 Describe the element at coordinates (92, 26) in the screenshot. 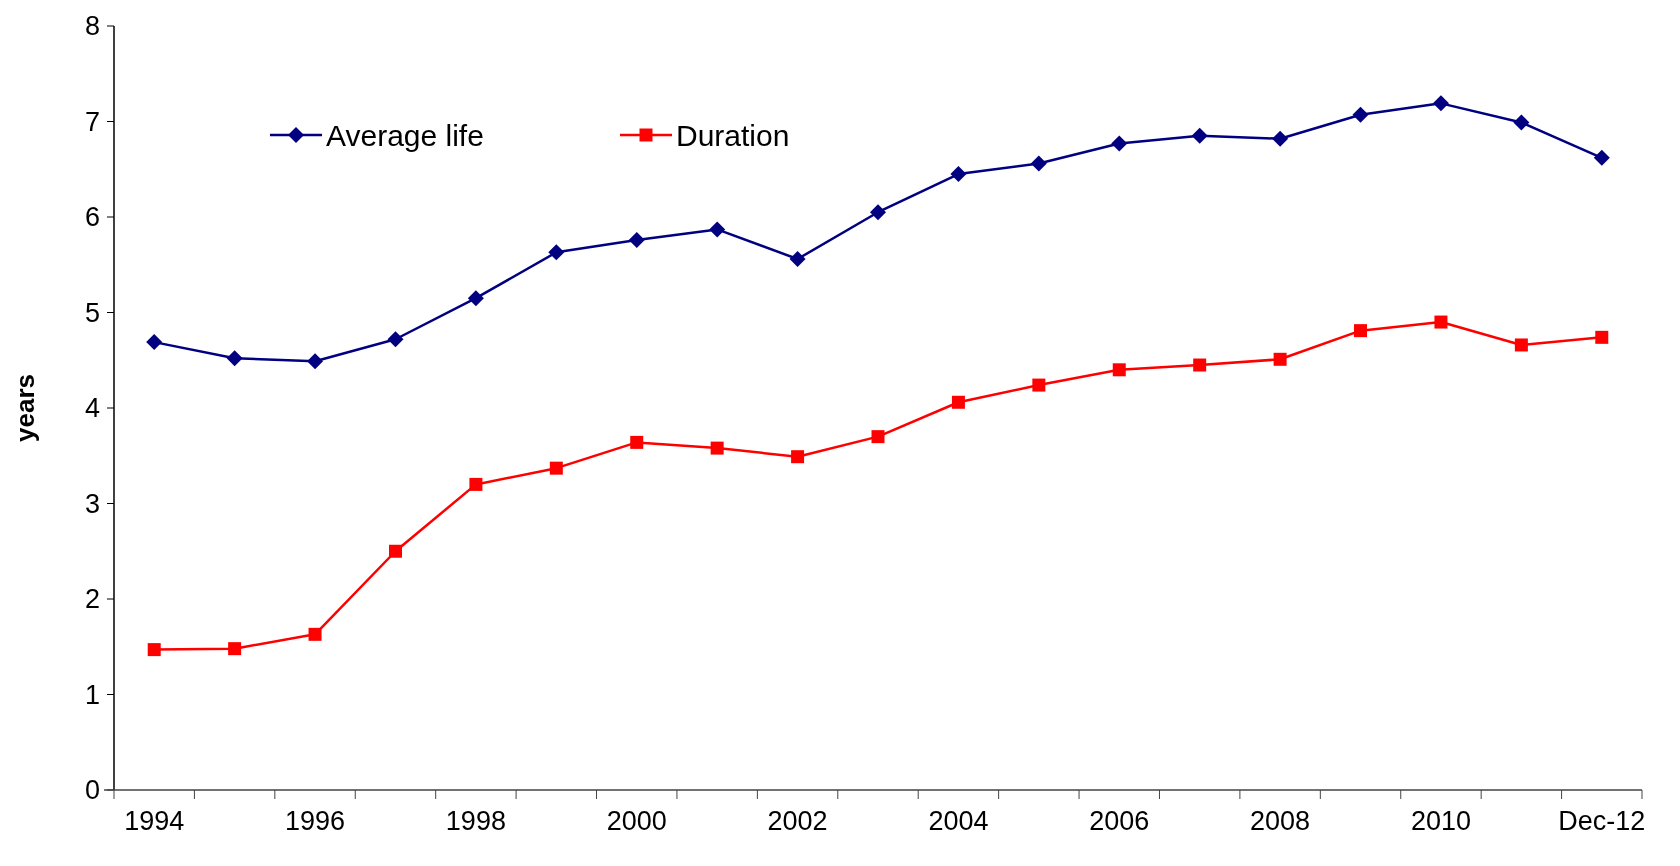

I see `y-tick-label: 8` at that location.